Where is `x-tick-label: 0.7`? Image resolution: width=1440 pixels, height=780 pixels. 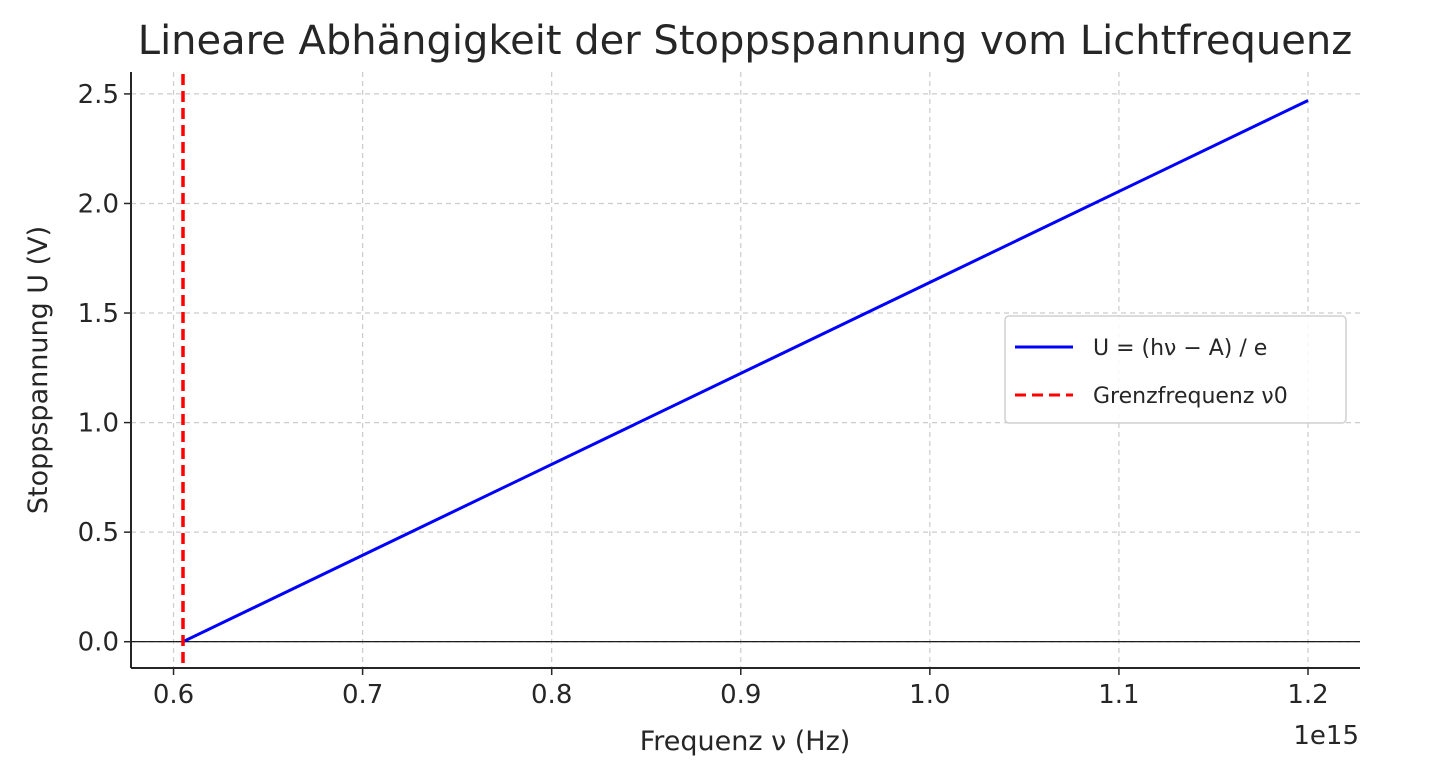 x-tick-label: 0.7 is located at coordinates (362, 695).